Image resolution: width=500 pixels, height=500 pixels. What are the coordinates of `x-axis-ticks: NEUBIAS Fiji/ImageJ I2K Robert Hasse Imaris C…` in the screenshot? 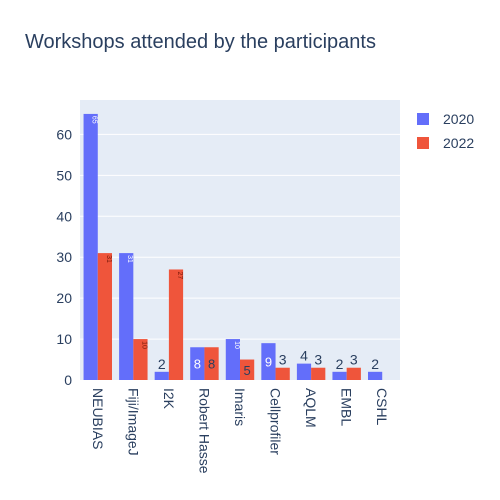 It's located at (240, 431).